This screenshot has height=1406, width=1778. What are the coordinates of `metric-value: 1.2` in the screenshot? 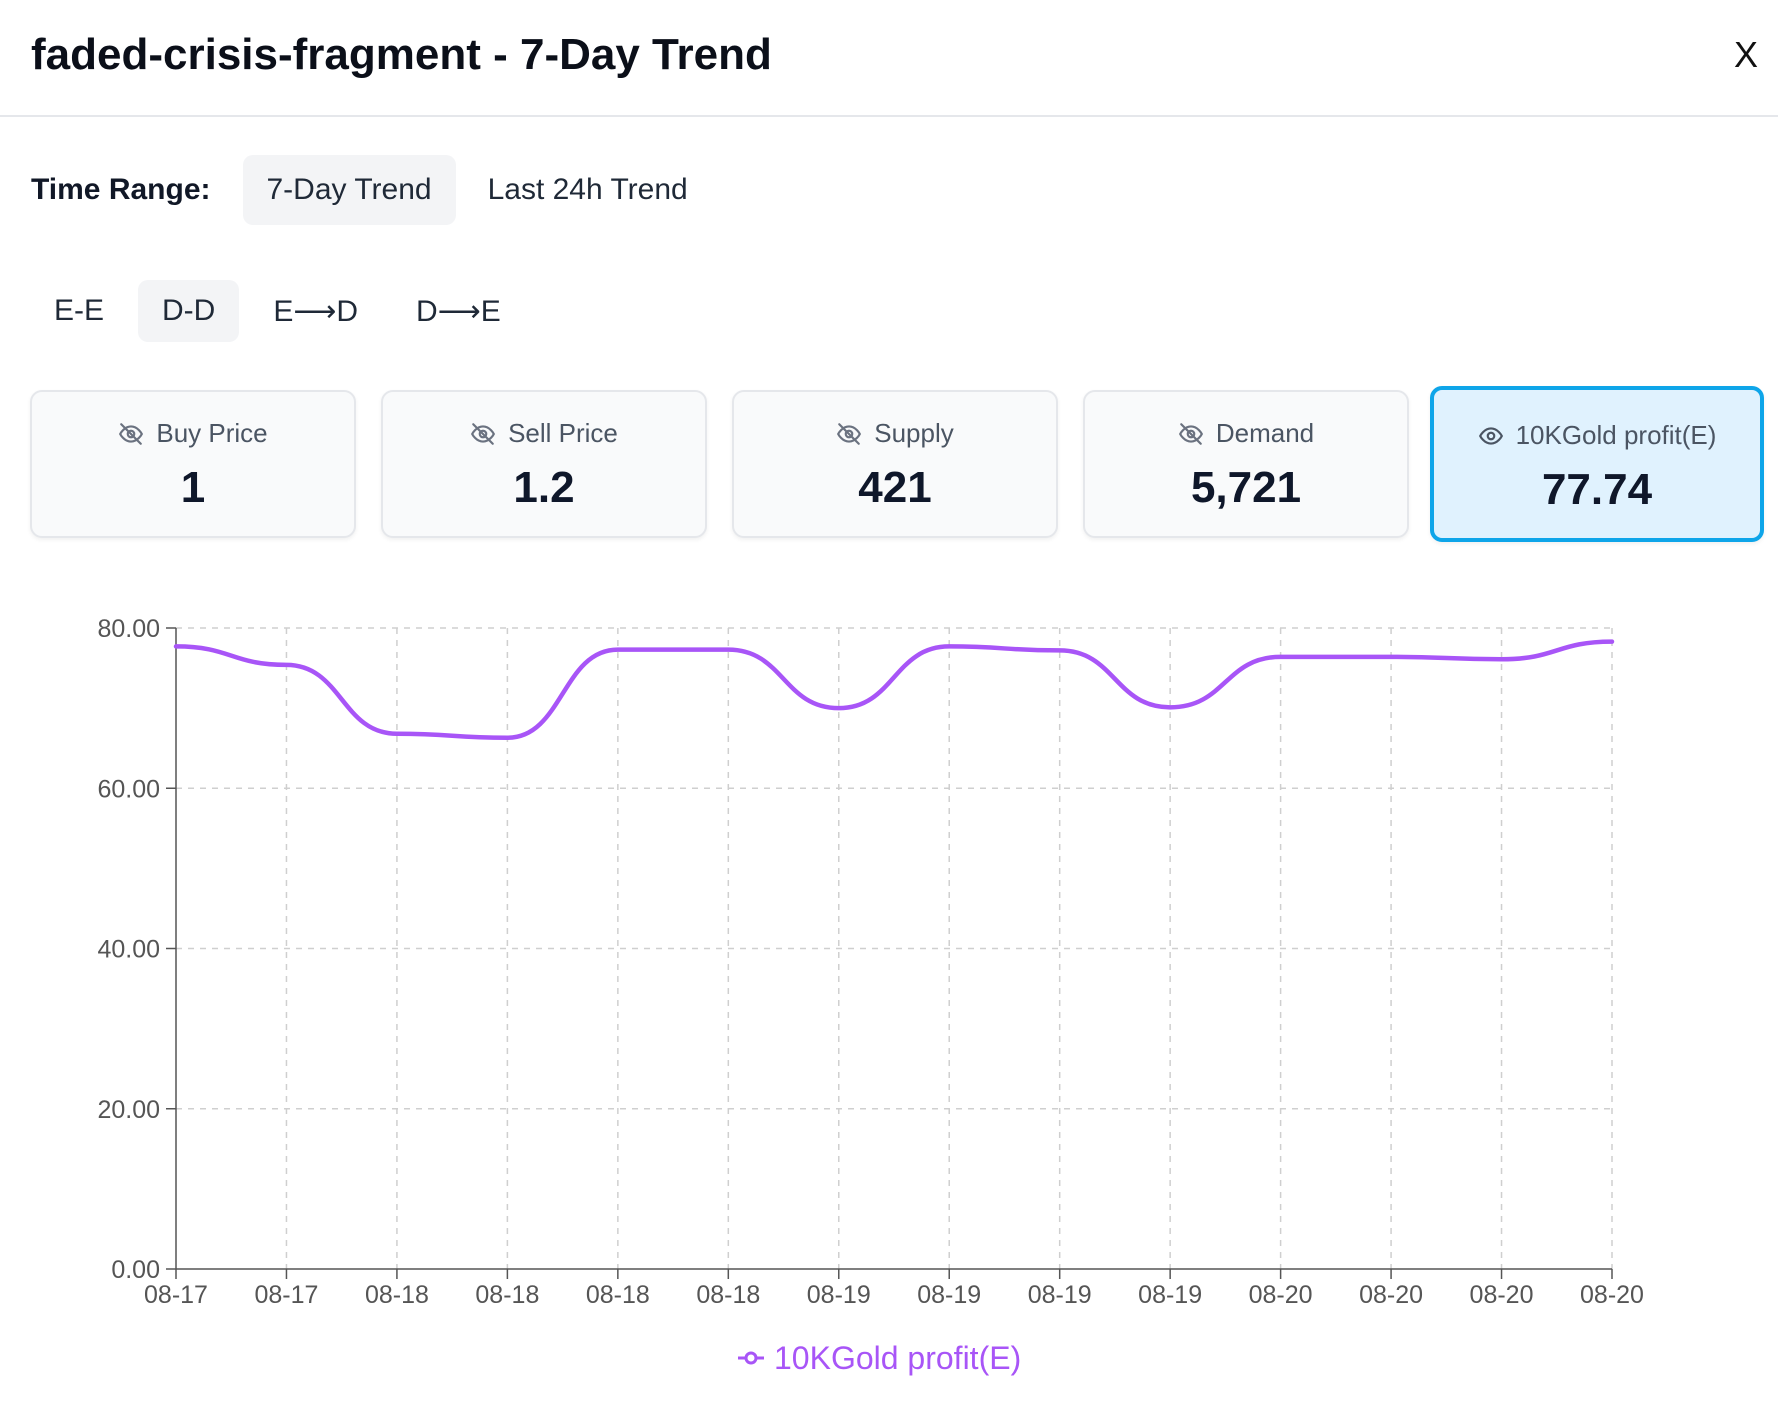 It's located at (544, 487).